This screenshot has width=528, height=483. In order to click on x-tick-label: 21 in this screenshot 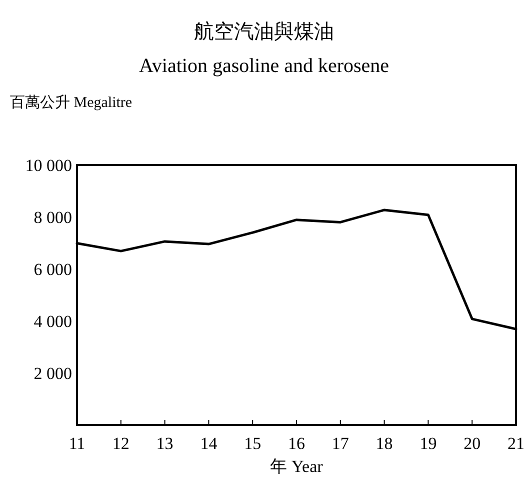, I will do `click(516, 443)`.